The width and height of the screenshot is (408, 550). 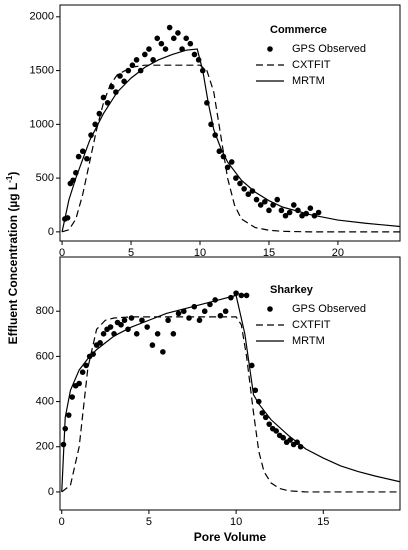 What do you see at coordinates (9, 179) in the screenshot?
I see `y-label-sup: -1` at bounding box center [9, 179].